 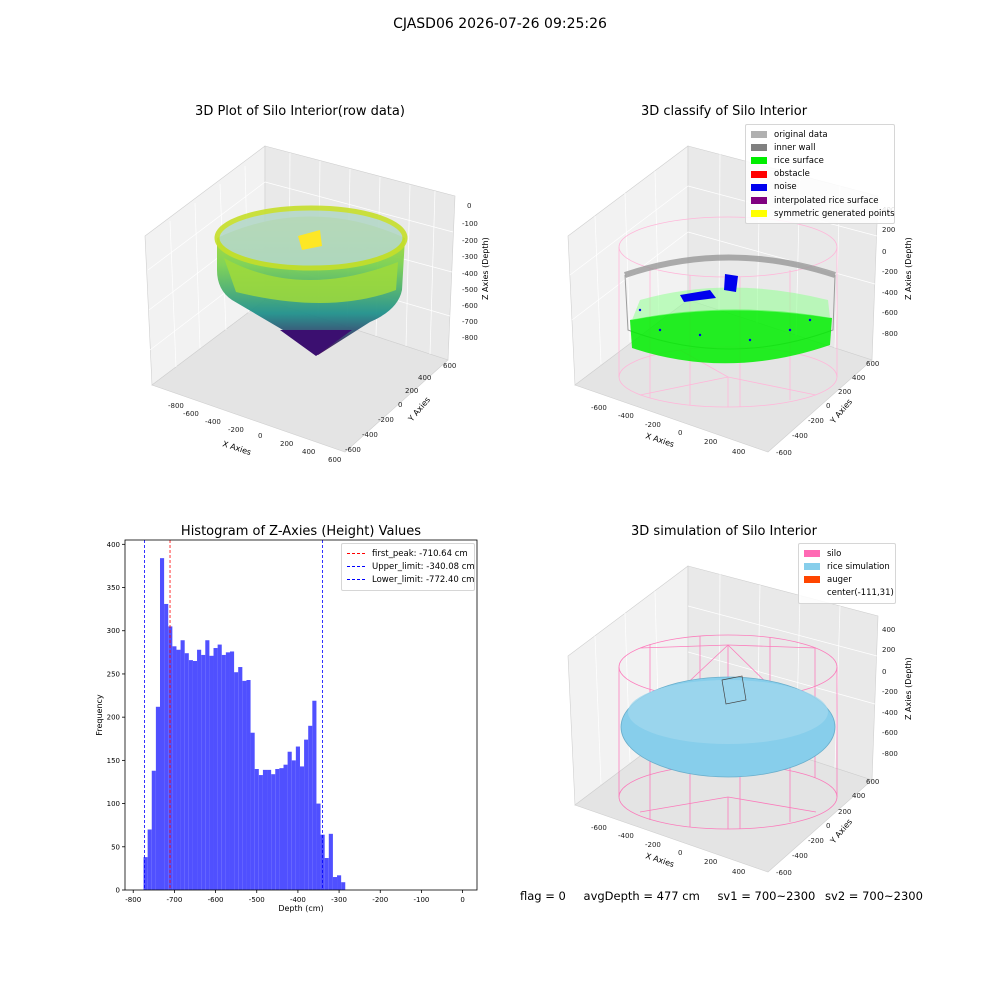 What do you see at coordinates (380, 900) in the screenshot?
I see `histogram-xtick-label: -200` at bounding box center [380, 900].